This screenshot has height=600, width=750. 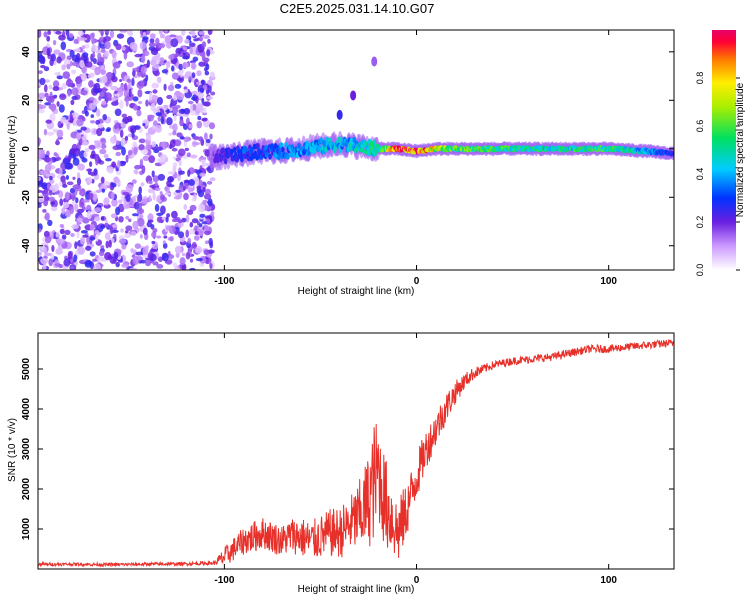 What do you see at coordinates (417, 580) in the screenshot?
I see `snr-x-tick-label: 0` at bounding box center [417, 580].